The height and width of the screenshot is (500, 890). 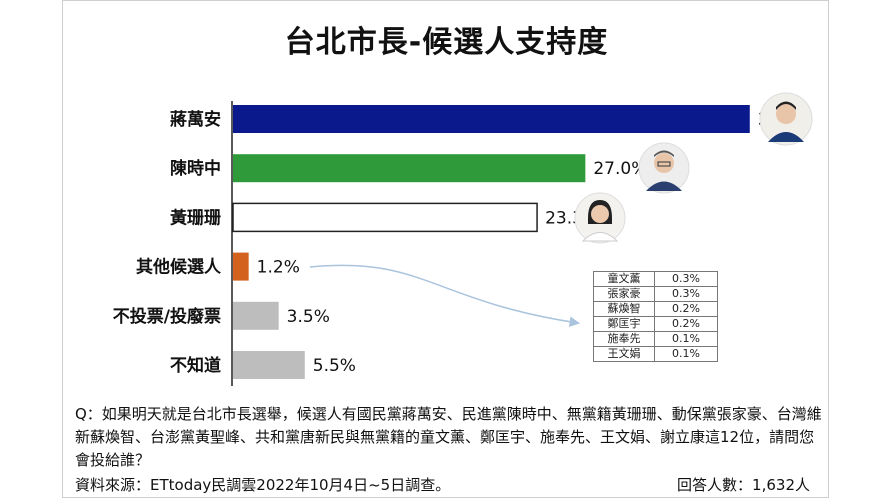 I want to click on value-label: 5.5%, so click(x=334, y=366).